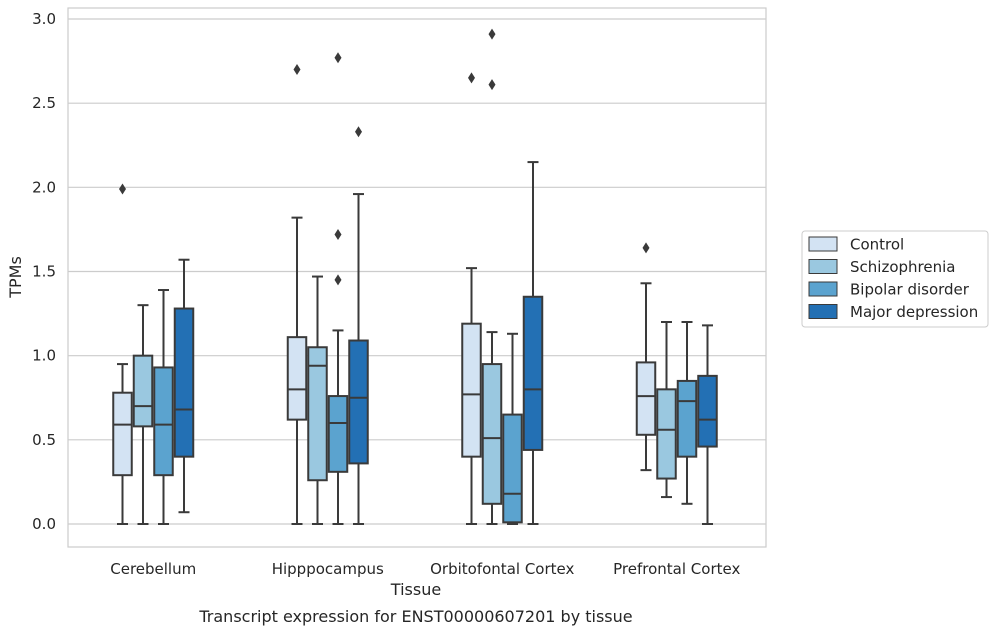 The width and height of the screenshot is (997, 634). Describe the element at coordinates (44, 103) in the screenshot. I see `y-tick-label: 2.5` at that location.